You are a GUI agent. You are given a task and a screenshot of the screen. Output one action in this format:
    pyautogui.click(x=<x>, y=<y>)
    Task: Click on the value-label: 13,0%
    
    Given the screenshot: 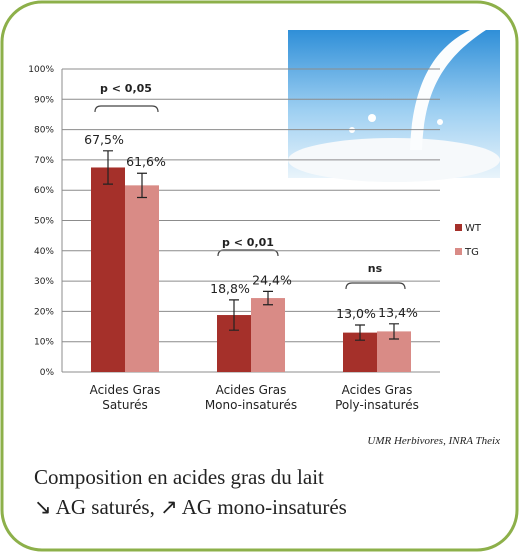 What is the action you would take?
    pyautogui.click(x=356, y=313)
    